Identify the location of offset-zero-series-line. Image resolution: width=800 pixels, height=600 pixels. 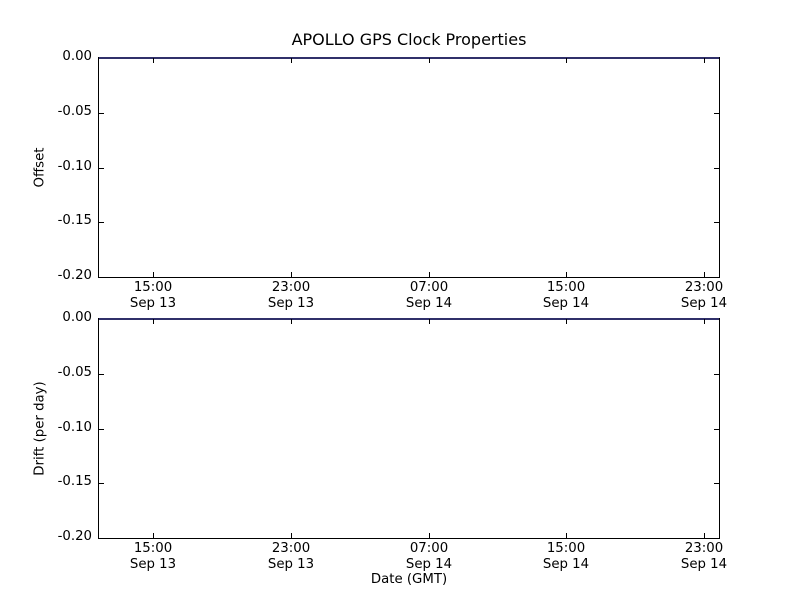
(409, 58).